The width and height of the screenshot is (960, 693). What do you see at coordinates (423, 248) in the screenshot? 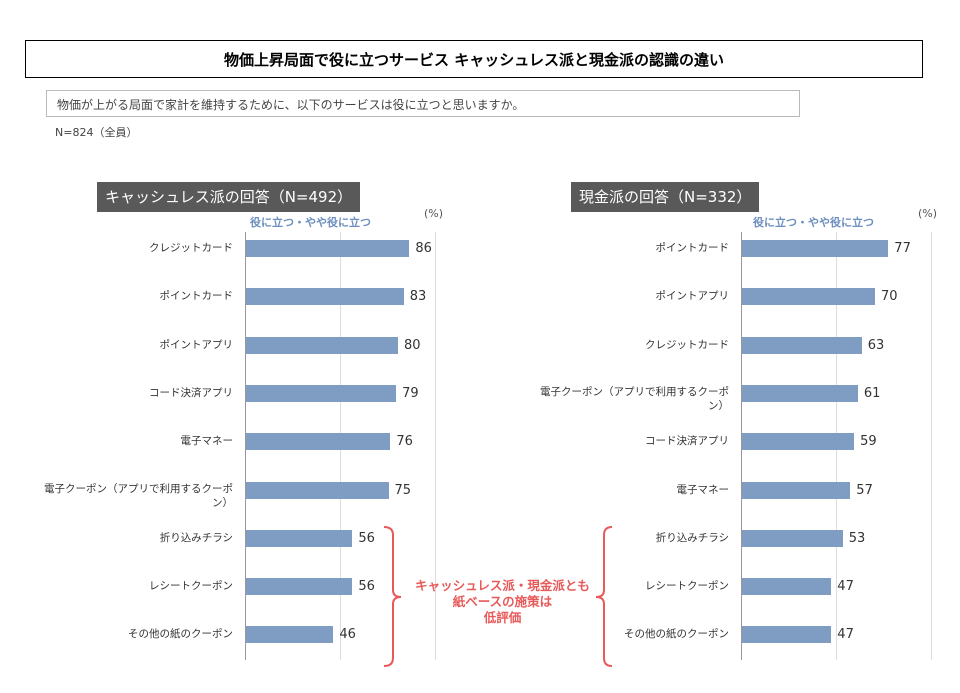
I see `value-label: 86` at bounding box center [423, 248].